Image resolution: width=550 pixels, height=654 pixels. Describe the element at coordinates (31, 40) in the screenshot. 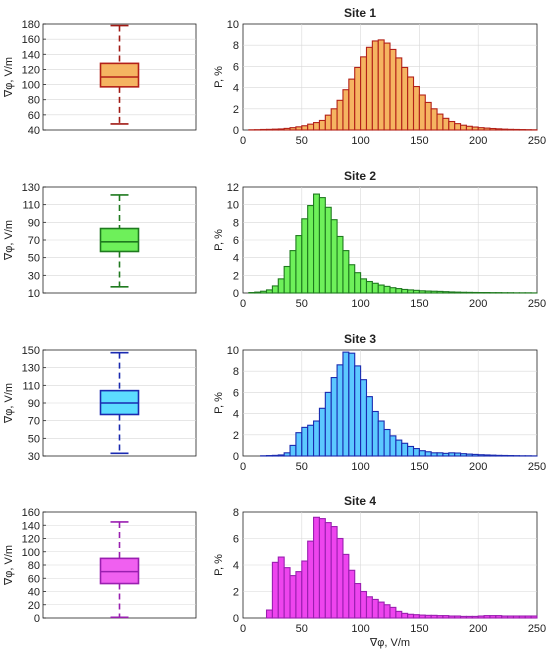

I see `panel-1-boxplot-ytick-label: 160` at that location.